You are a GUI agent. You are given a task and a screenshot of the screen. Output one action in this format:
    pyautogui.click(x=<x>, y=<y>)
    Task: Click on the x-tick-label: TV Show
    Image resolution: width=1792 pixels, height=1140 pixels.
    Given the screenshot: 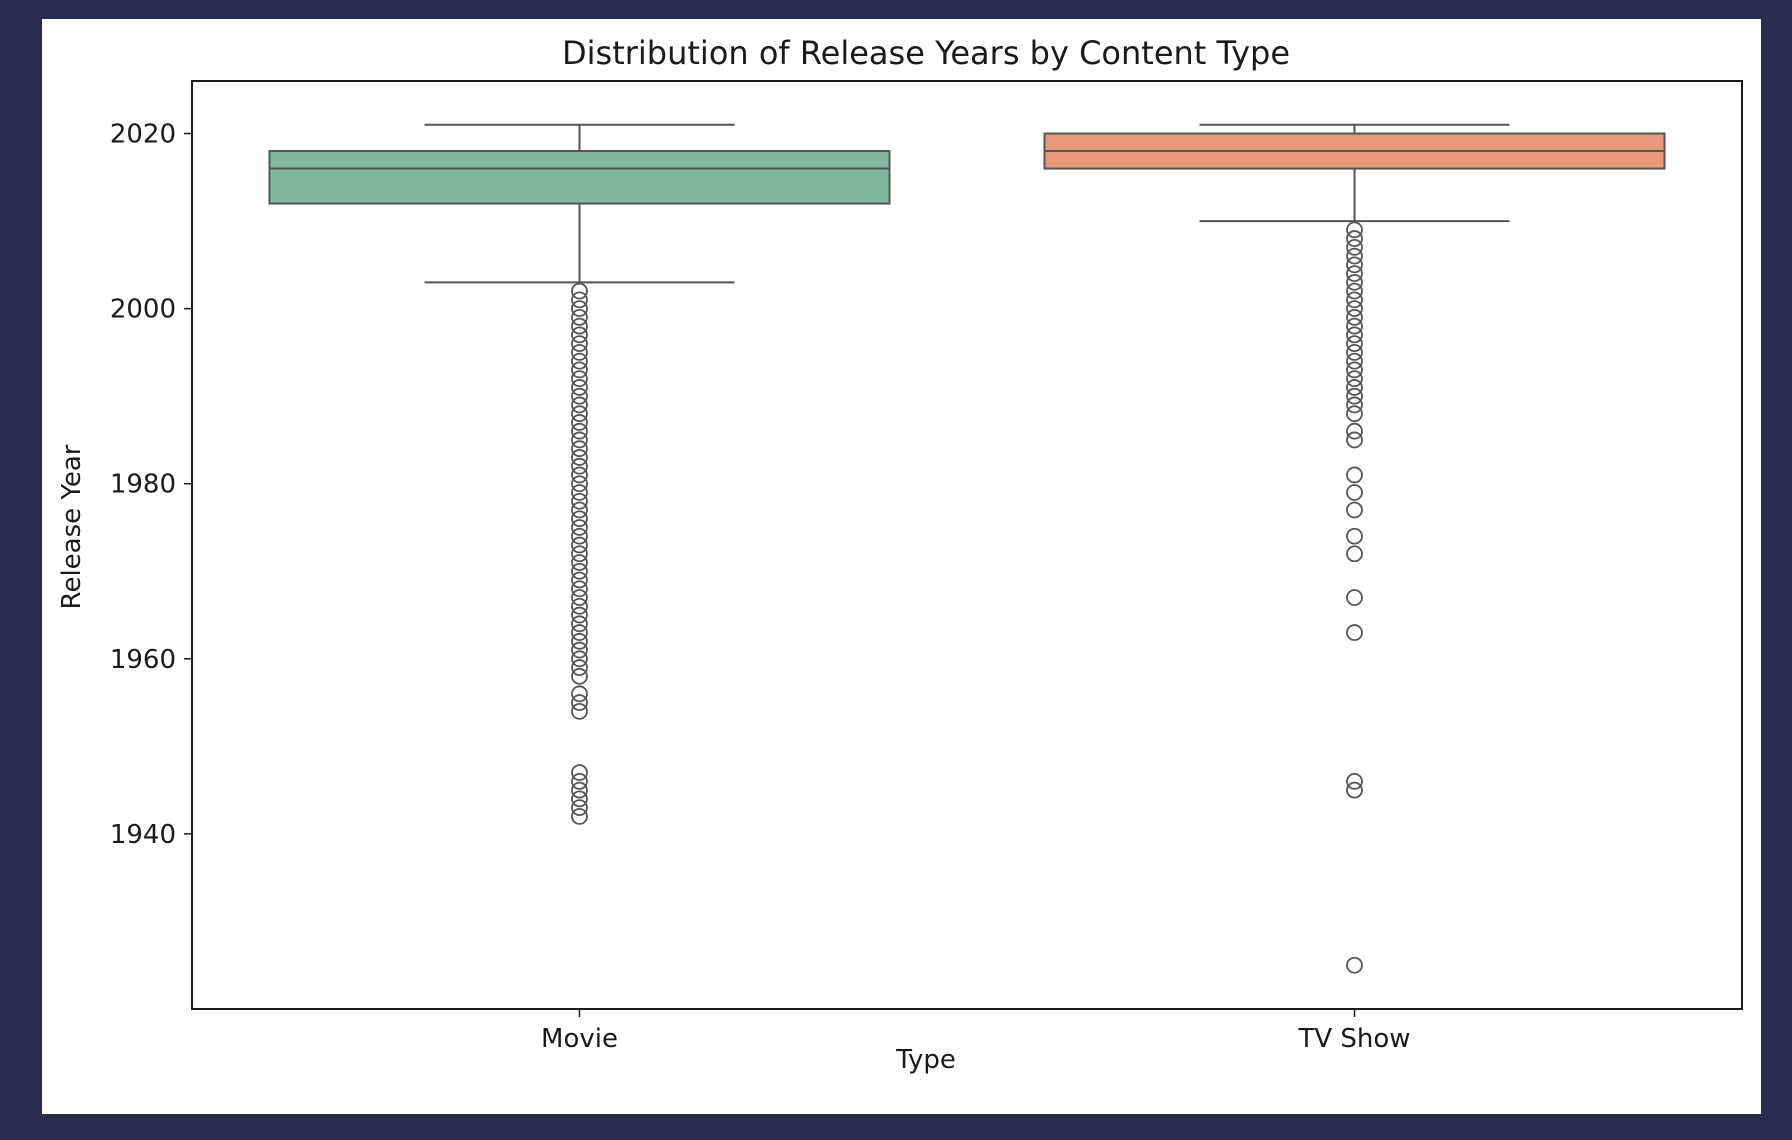 What is the action you would take?
    pyautogui.click(x=1353, y=1039)
    